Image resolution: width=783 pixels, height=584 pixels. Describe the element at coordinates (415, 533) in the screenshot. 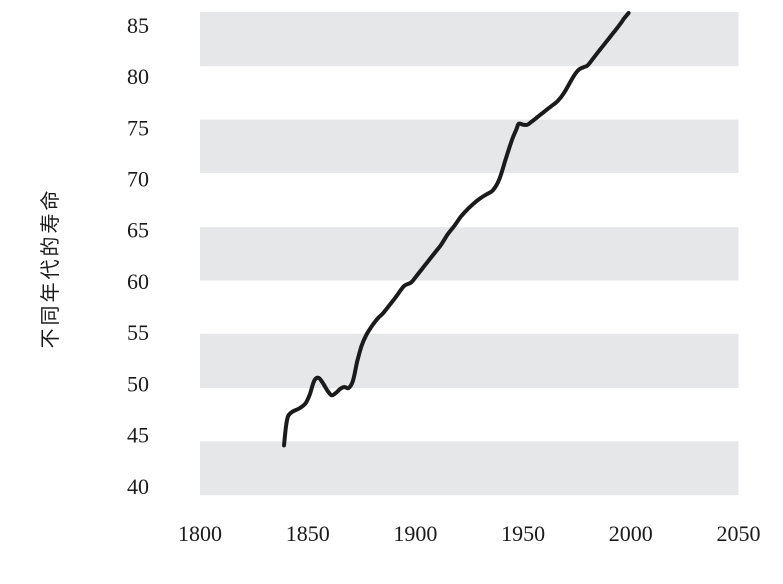

I see `x-tick-label-1900: 1900` at that location.